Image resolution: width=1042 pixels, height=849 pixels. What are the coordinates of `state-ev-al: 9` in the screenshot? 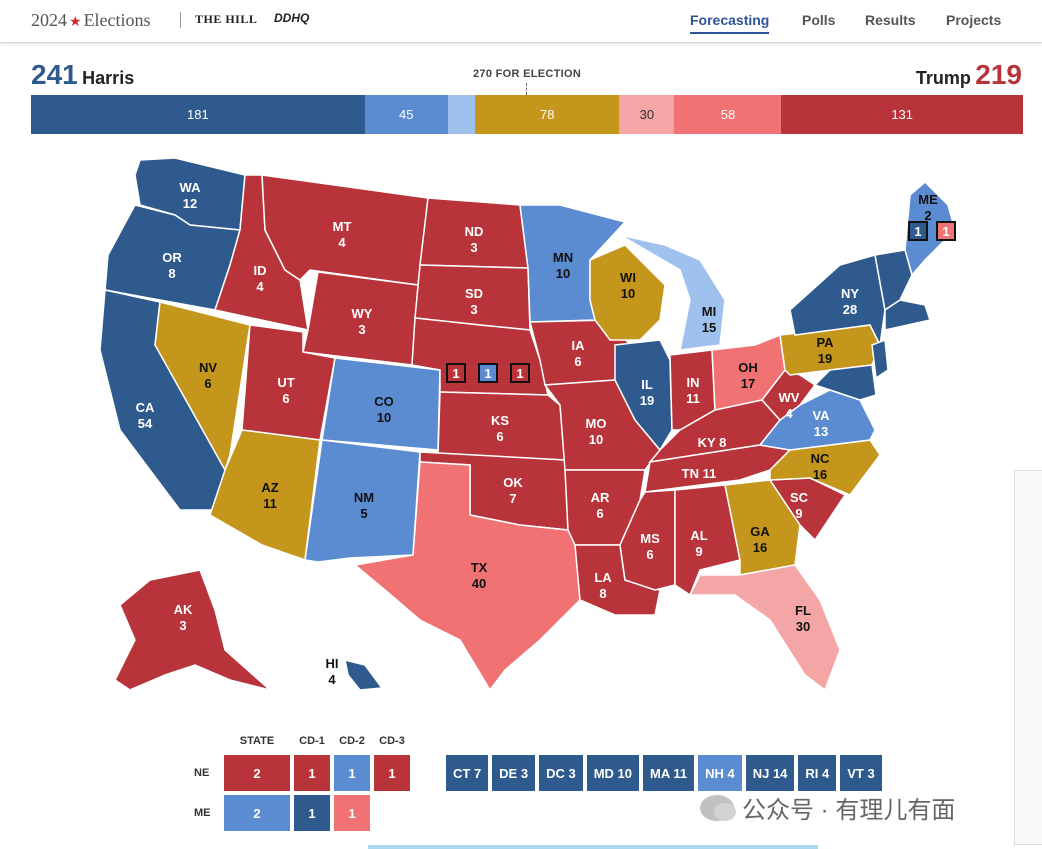 It's located at (698, 551).